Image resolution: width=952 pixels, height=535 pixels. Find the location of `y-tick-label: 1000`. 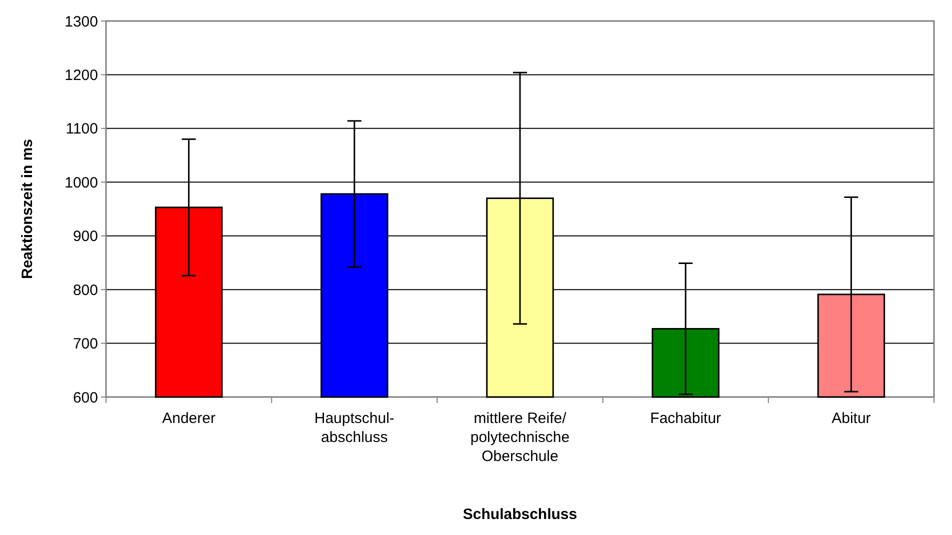

y-tick-label: 1000 is located at coordinates (81, 183).